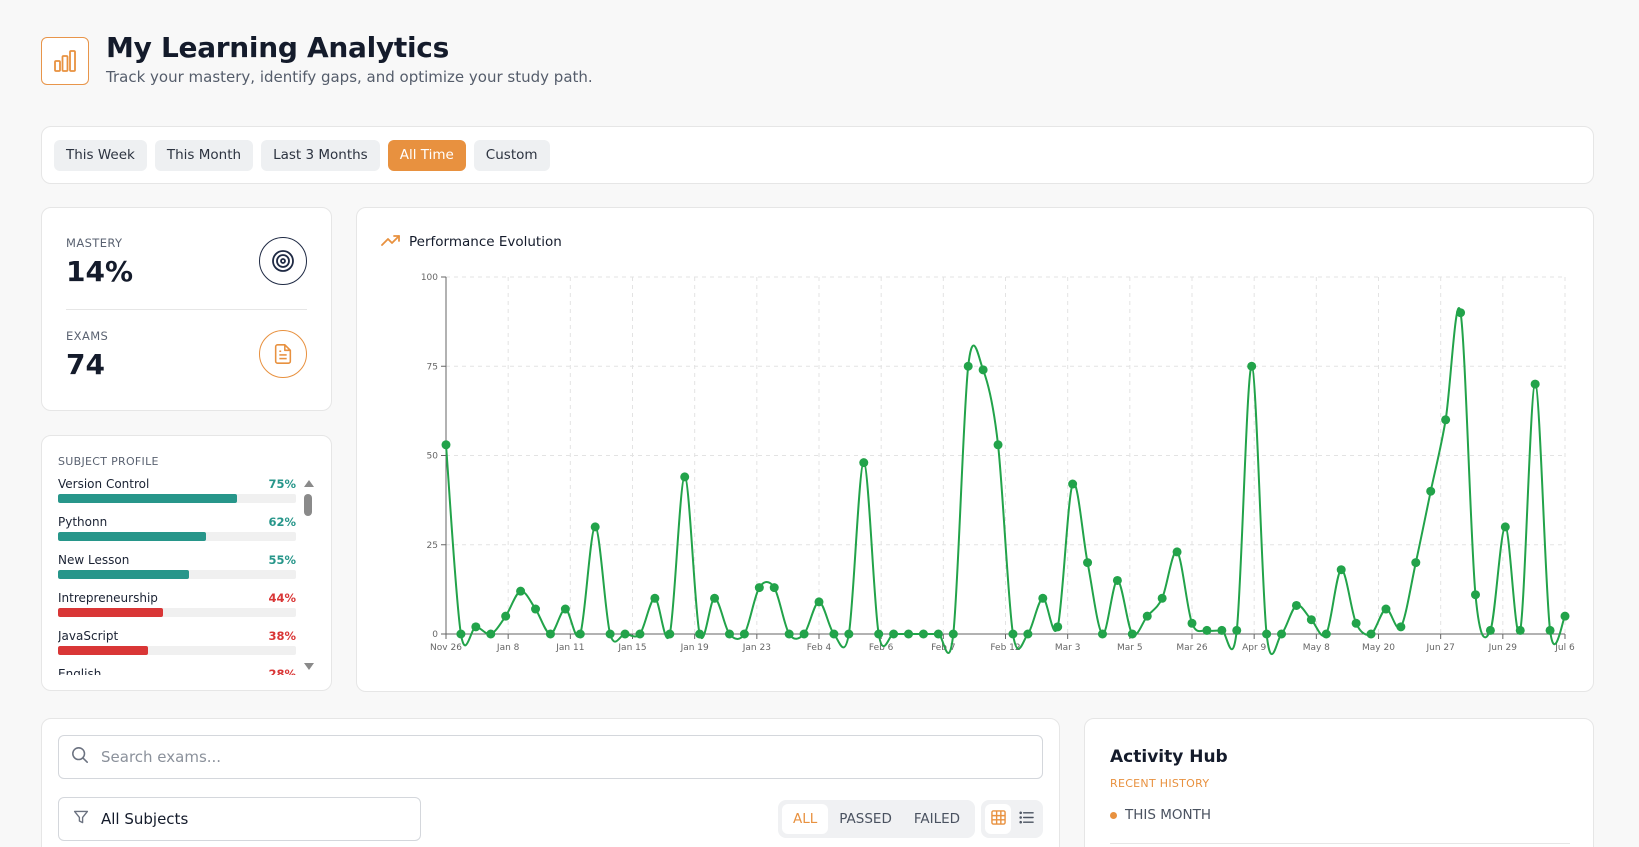  What do you see at coordinates (485, 241) in the screenshot?
I see `chart-title: Performance Evolution` at bounding box center [485, 241].